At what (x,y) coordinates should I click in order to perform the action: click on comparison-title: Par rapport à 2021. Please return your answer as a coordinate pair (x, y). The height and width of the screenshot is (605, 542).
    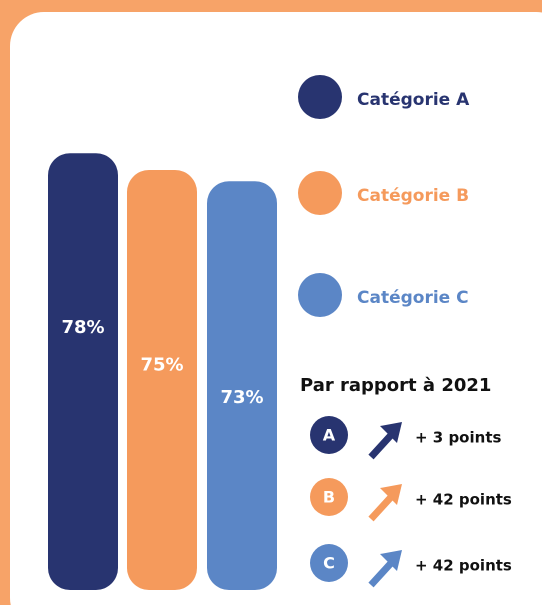
    Looking at the image, I should click on (395, 385).